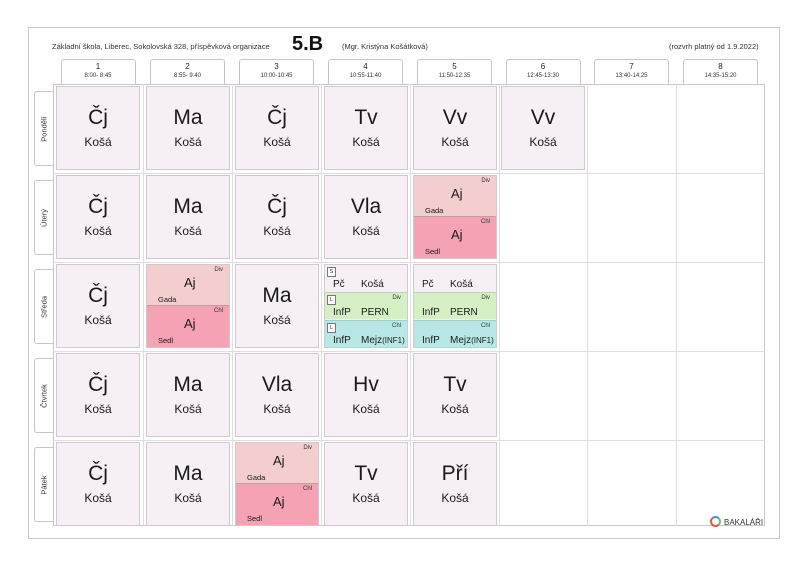 The image size is (800, 566). I want to click on day-name: Čtvrtek, so click(44, 395).